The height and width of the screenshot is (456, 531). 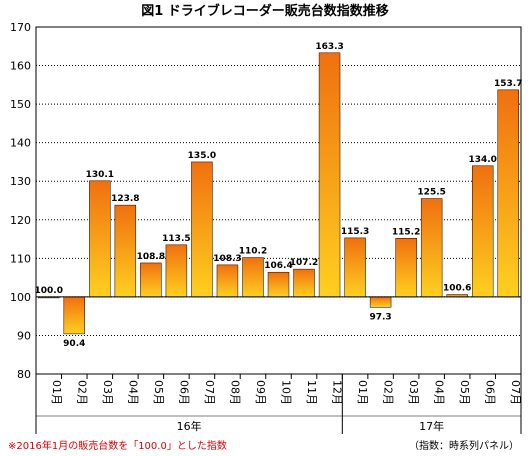 I want to click on group-label: 16年, so click(x=189, y=426).